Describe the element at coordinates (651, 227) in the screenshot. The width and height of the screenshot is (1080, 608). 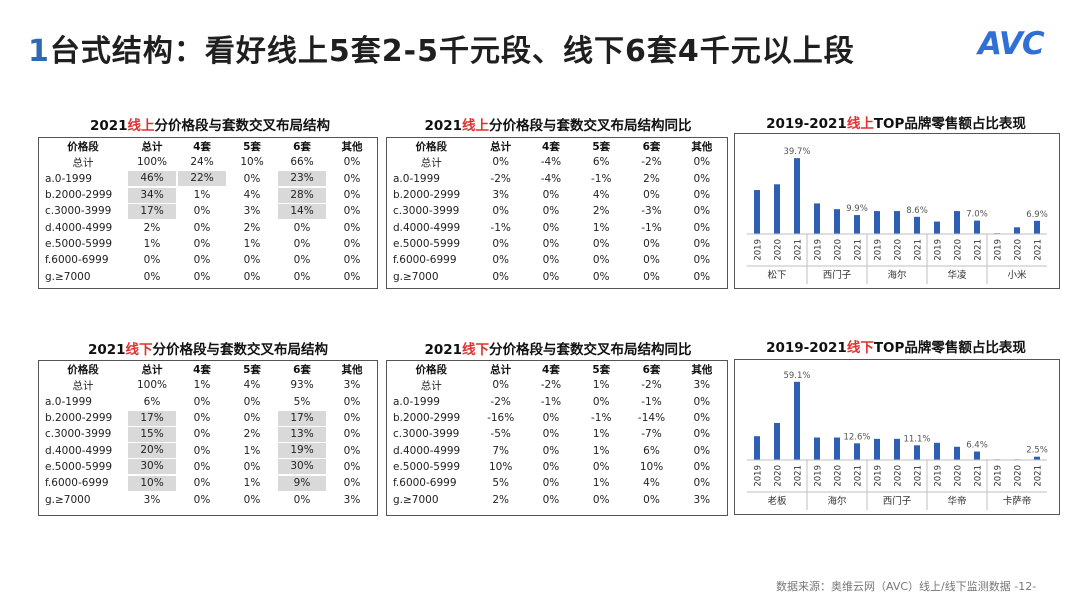
I see `table-cell: -1%` at that location.